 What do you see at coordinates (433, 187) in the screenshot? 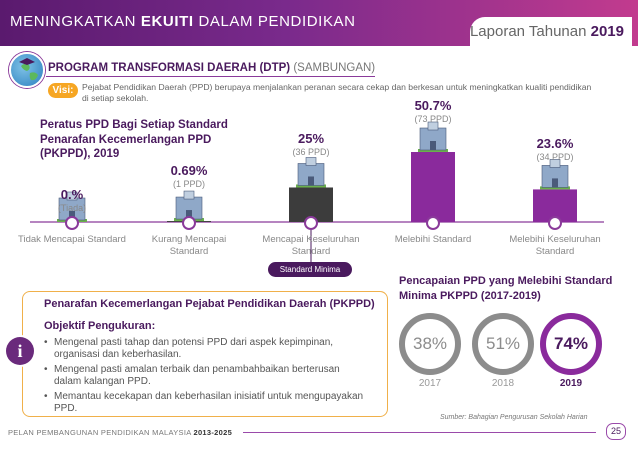
I see `bar` at bounding box center [433, 187].